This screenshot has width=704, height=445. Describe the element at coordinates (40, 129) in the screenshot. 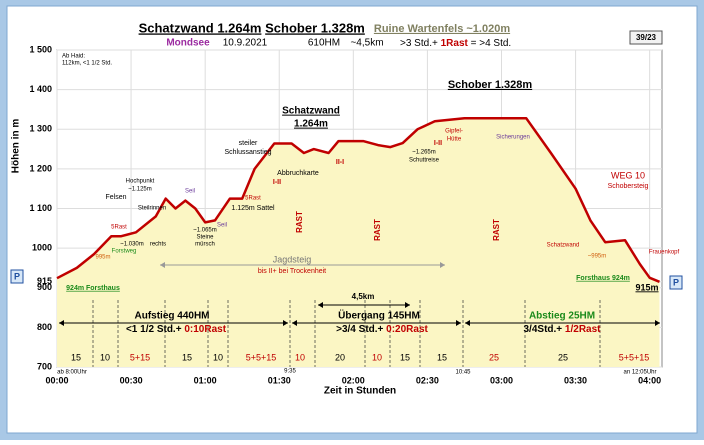

I see `y-tick-label: 1 300` at that location.